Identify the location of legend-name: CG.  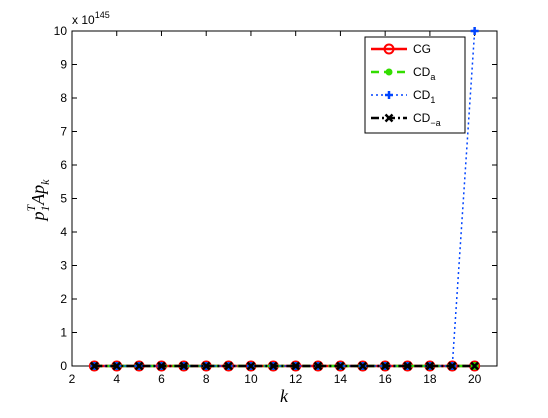
(422, 49).